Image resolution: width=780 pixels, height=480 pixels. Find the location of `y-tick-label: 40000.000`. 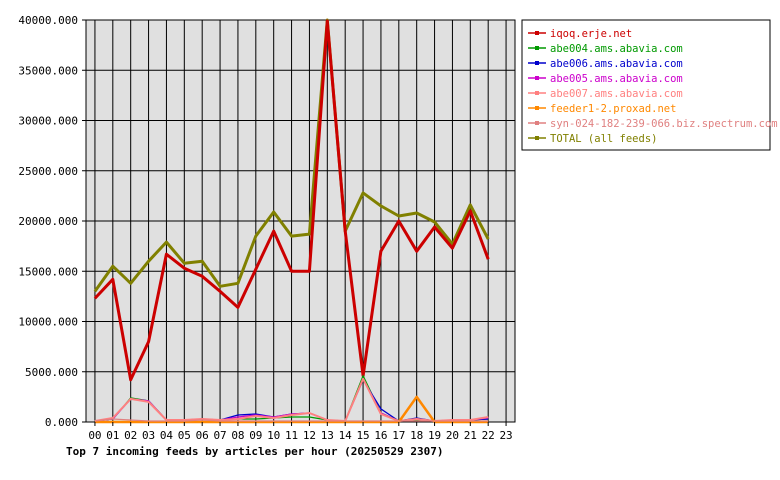

y-tick-label: 40000.000 is located at coordinates (48, 20).